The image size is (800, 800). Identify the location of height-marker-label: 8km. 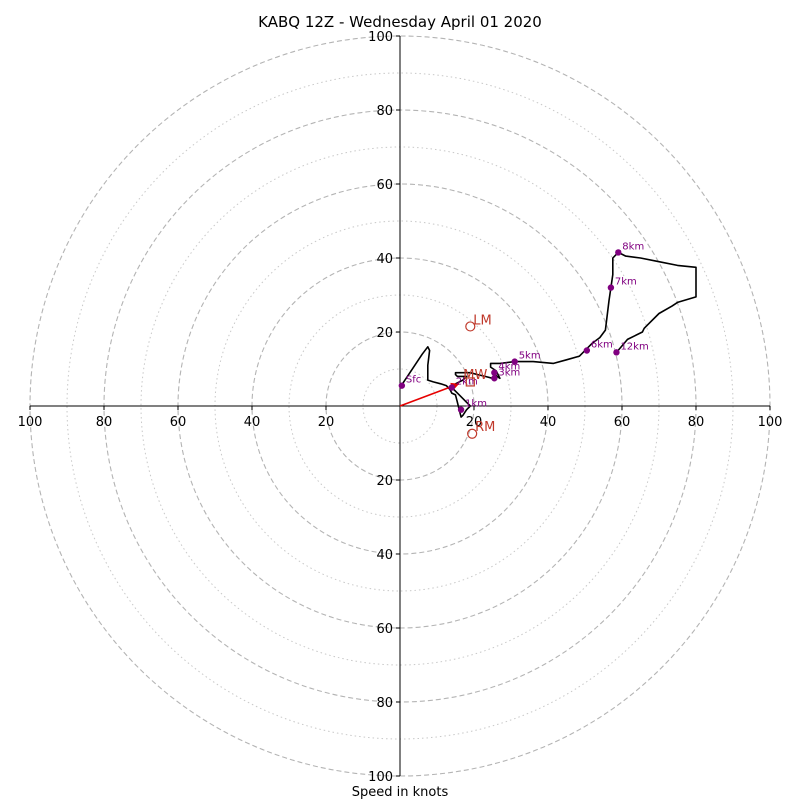
(633, 246).